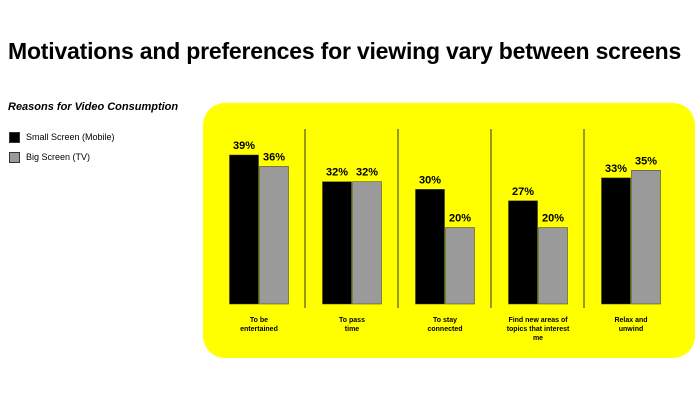 The height and width of the screenshot is (420, 700). I want to click on value-label-find-new-areas-of-topics-that-interest-me-tv: 20%, so click(553, 219).